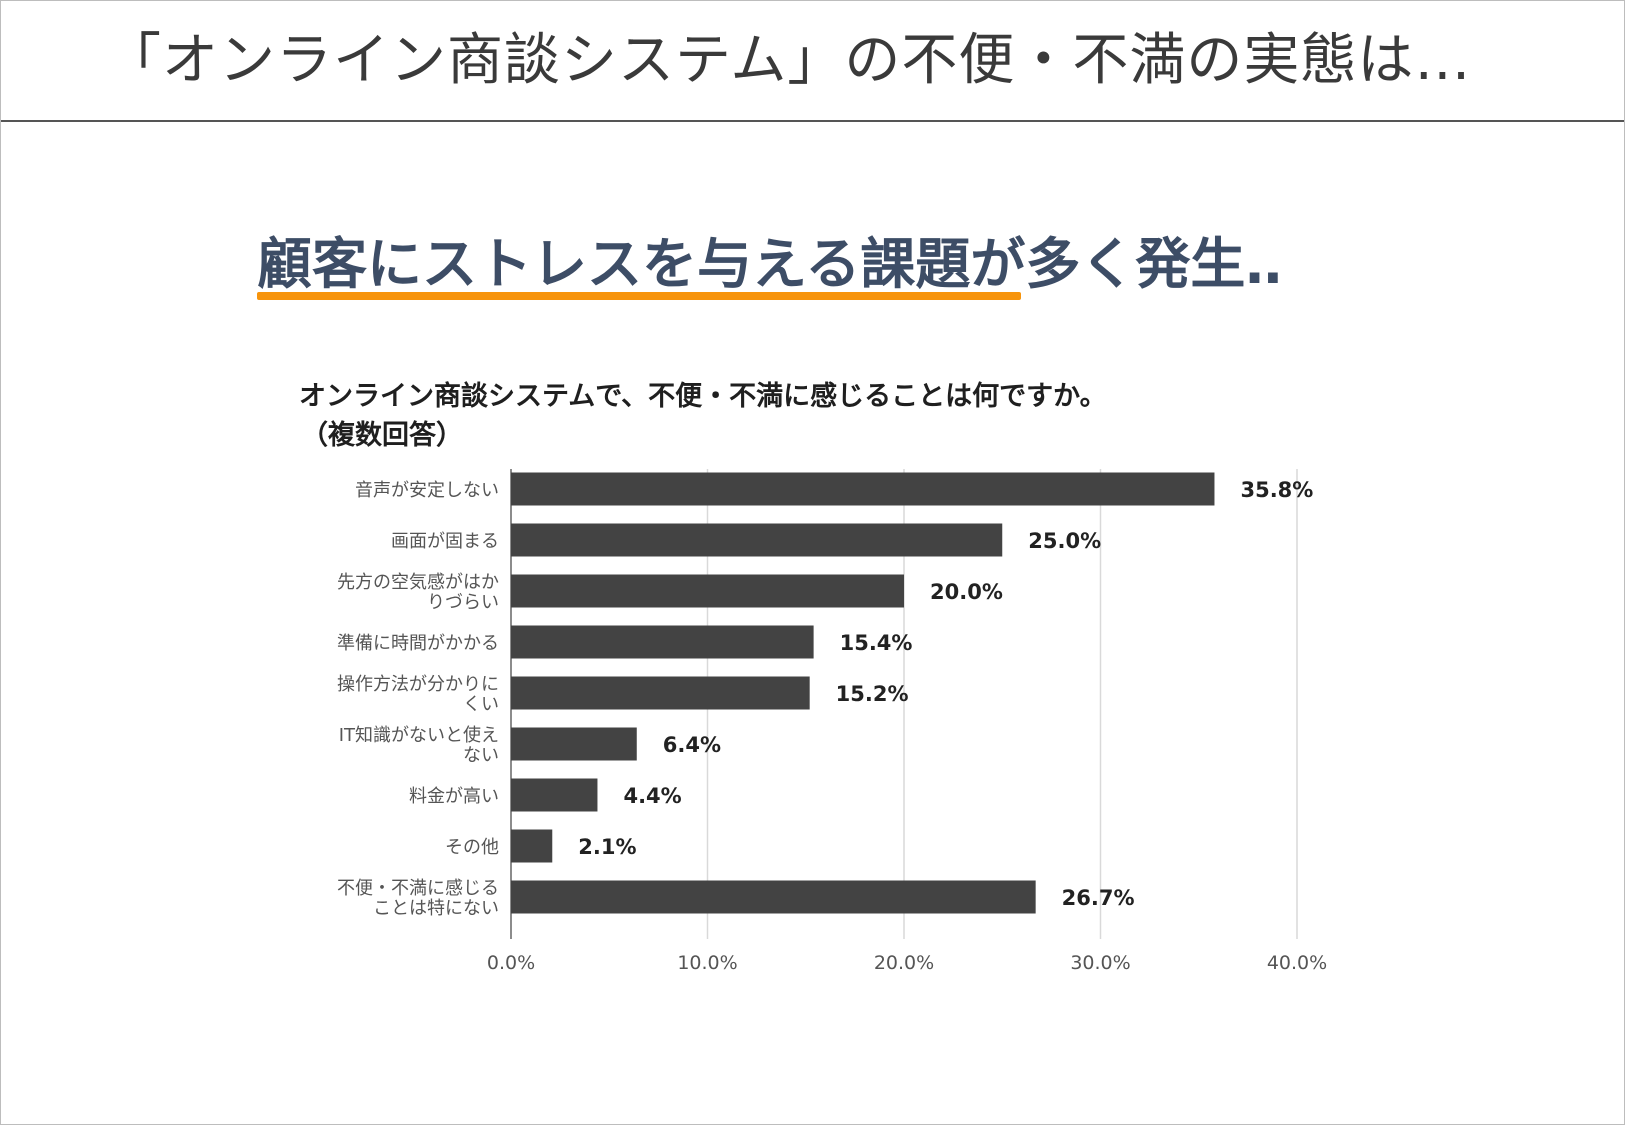 The width and height of the screenshot is (1627, 1127). I want to click on headline: 顧客にストレスを与える課題が多く発生‥, so click(770, 264).